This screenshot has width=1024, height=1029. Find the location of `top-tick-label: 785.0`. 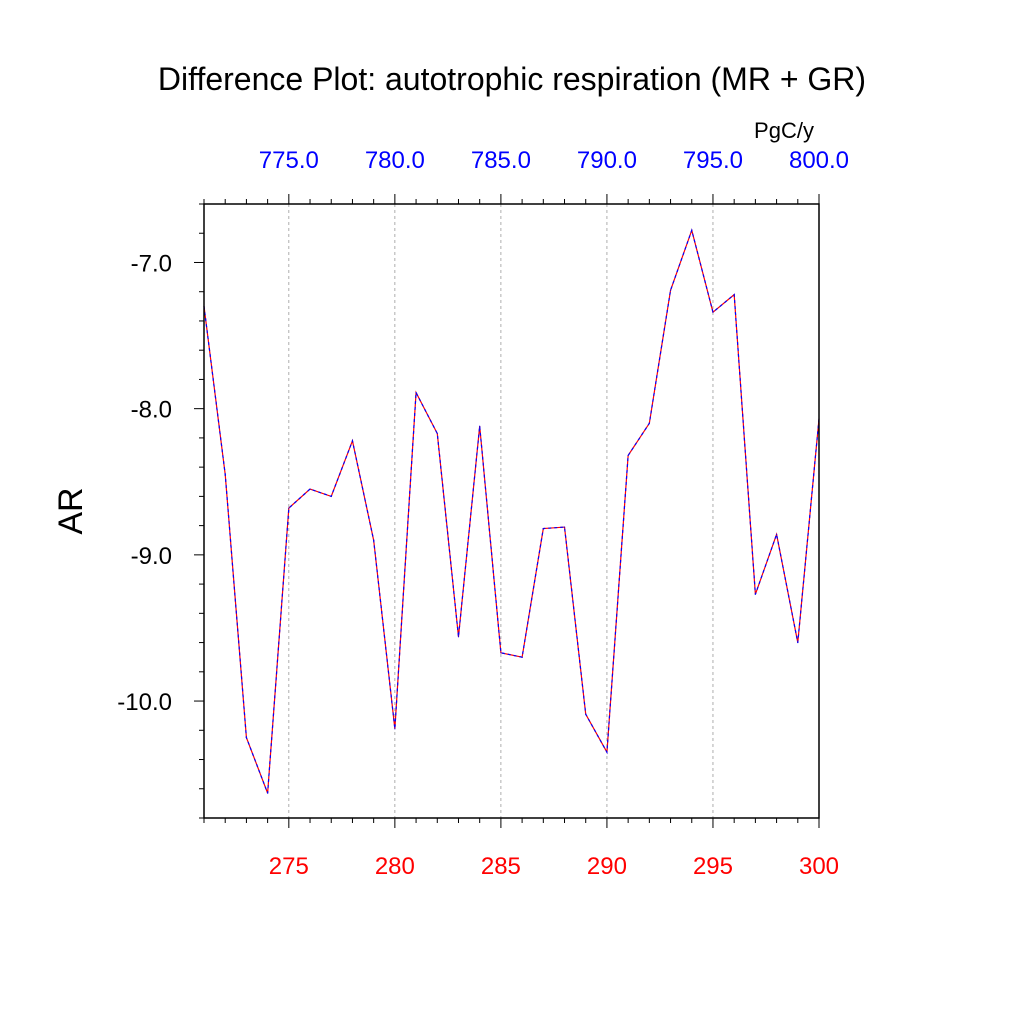

top-tick-label: 785.0 is located at coordinates (501, 160).